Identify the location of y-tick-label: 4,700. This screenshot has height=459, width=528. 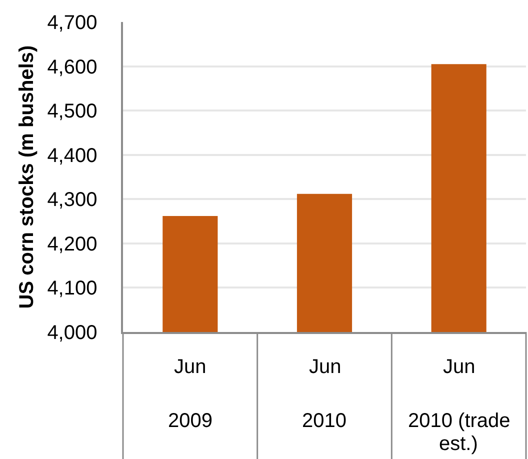
(72, 23).